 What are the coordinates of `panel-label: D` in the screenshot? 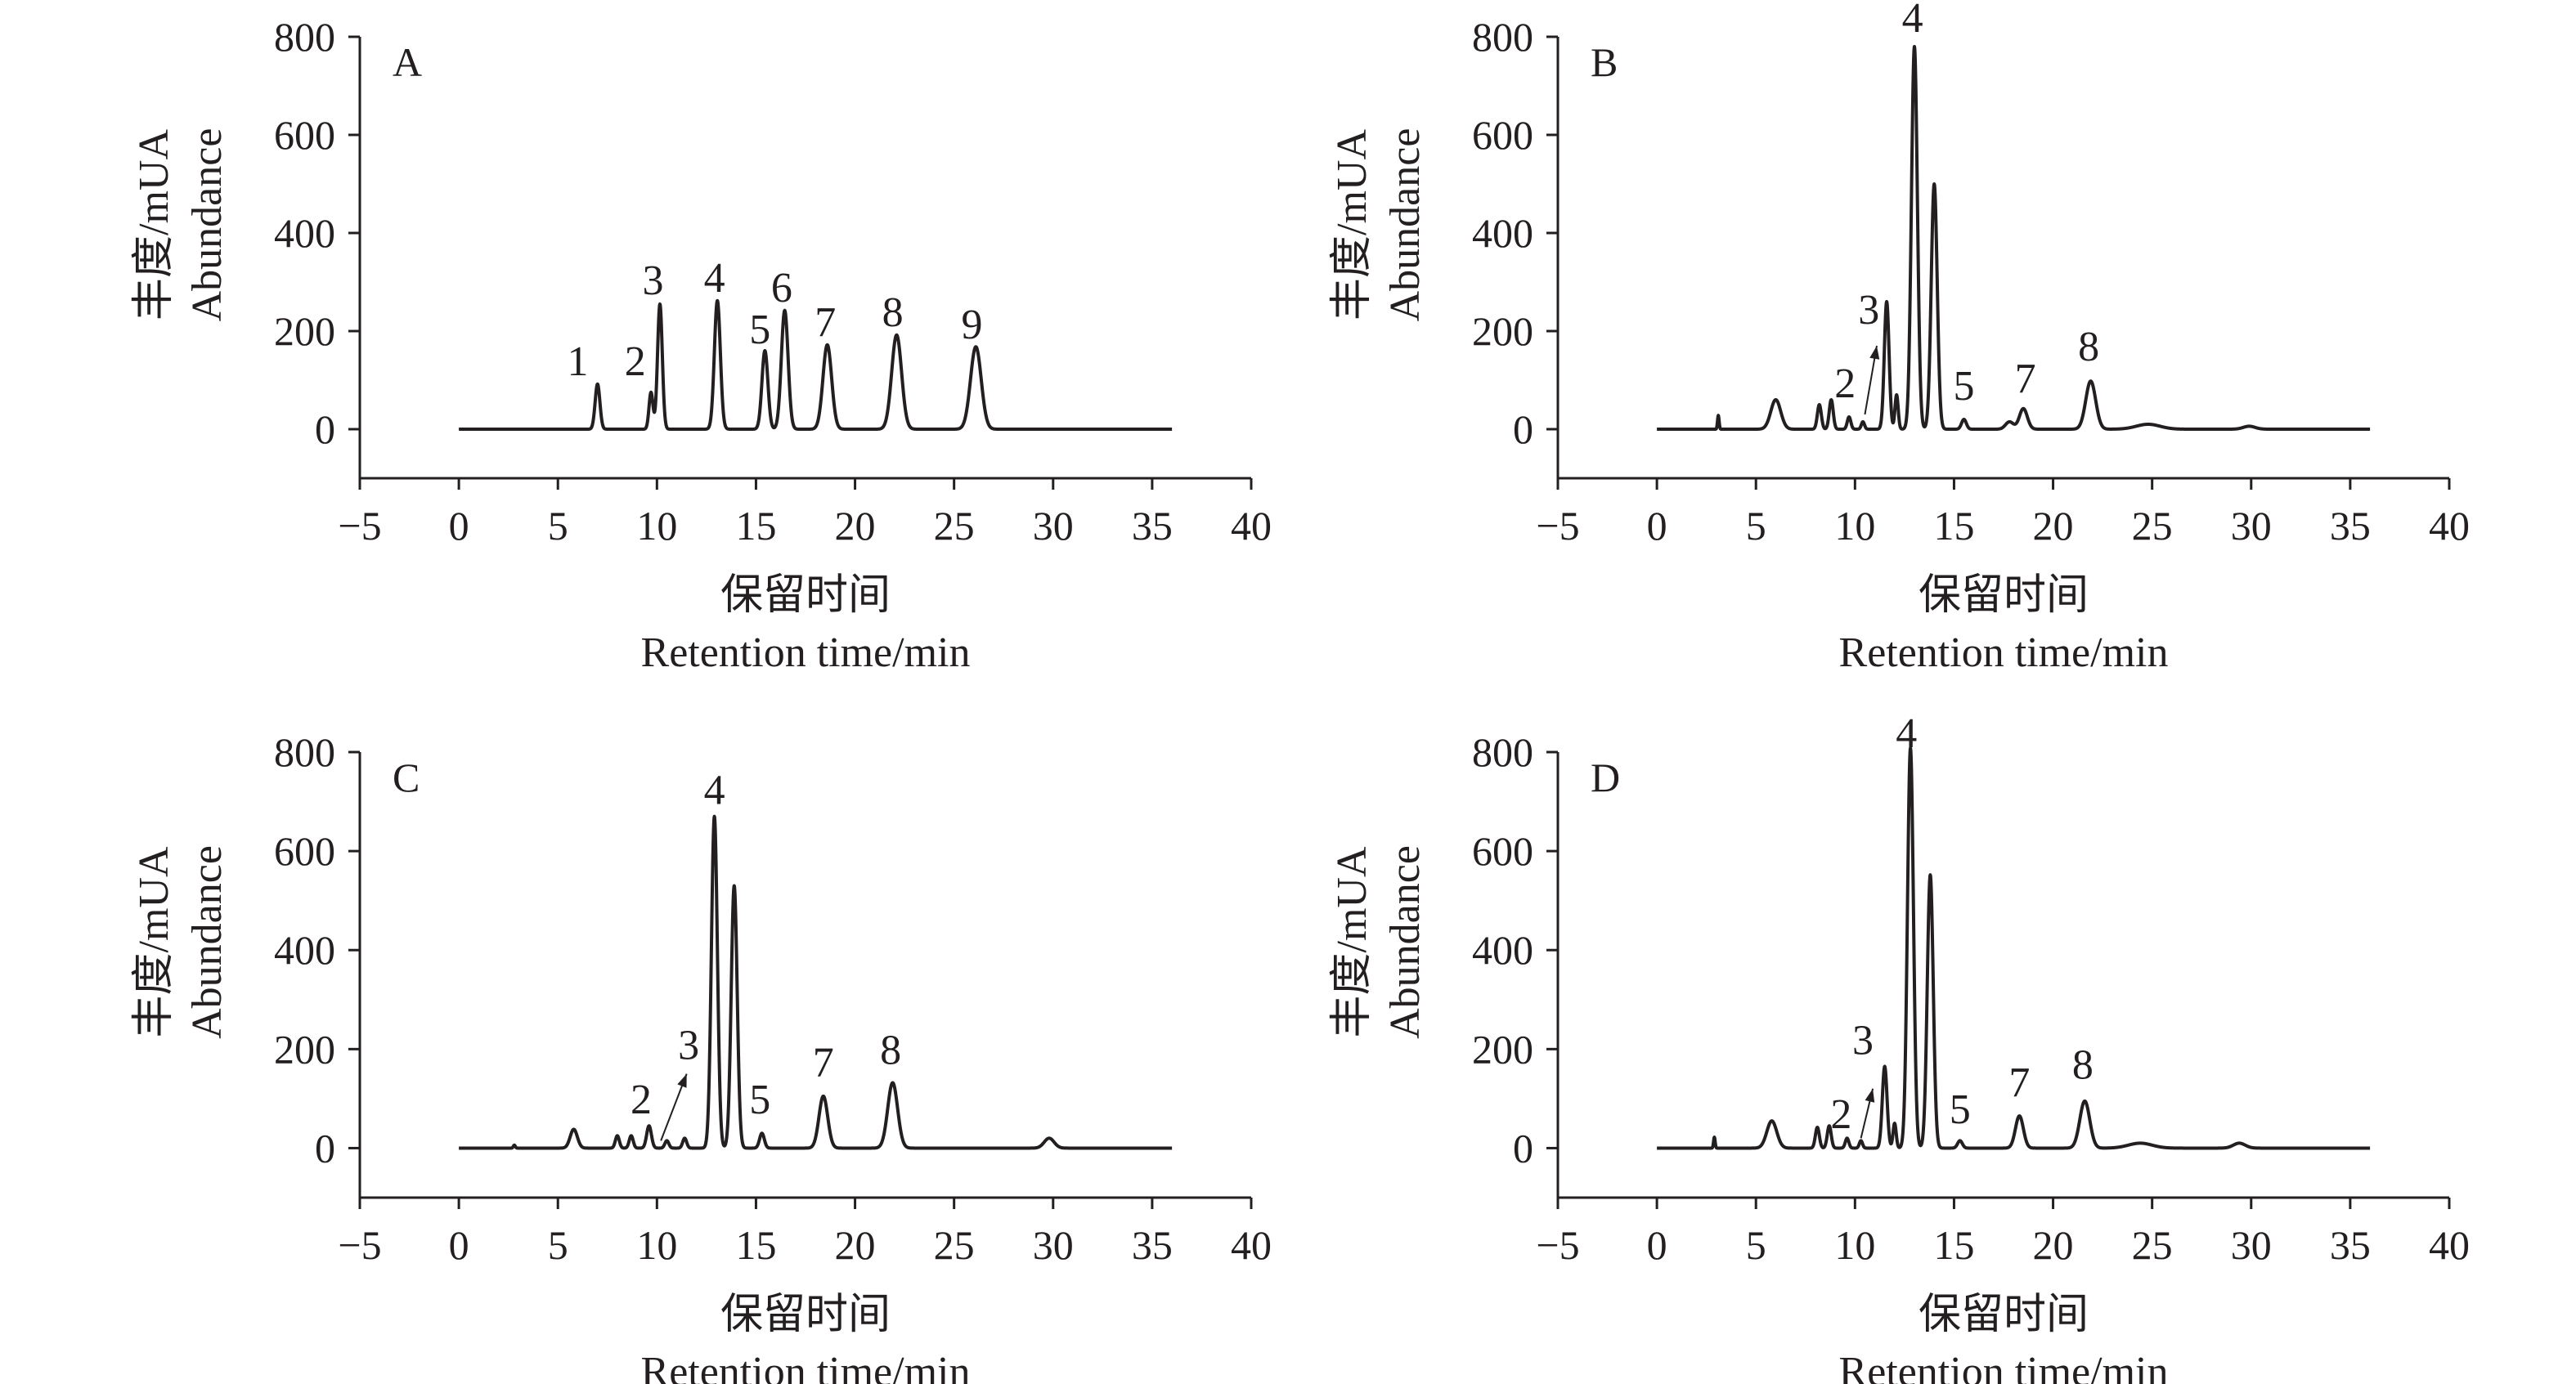 It's located at (1606, 777).